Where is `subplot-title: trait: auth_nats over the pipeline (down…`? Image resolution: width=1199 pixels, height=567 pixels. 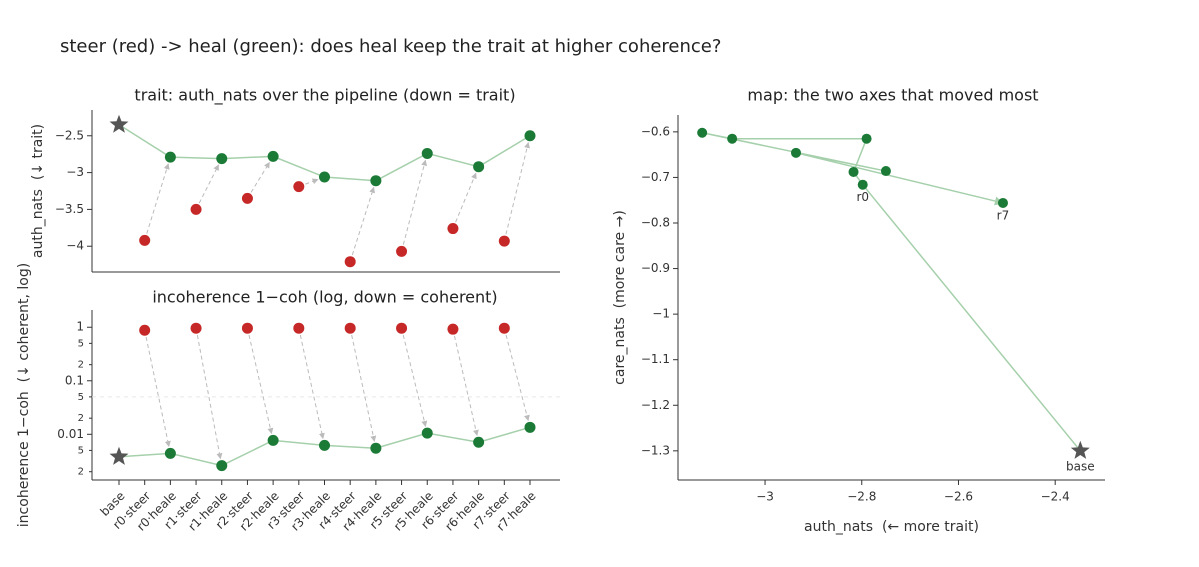 subplot-title: trait: auth_nats over the pipeline (down… is located at coordinates (324, 96).